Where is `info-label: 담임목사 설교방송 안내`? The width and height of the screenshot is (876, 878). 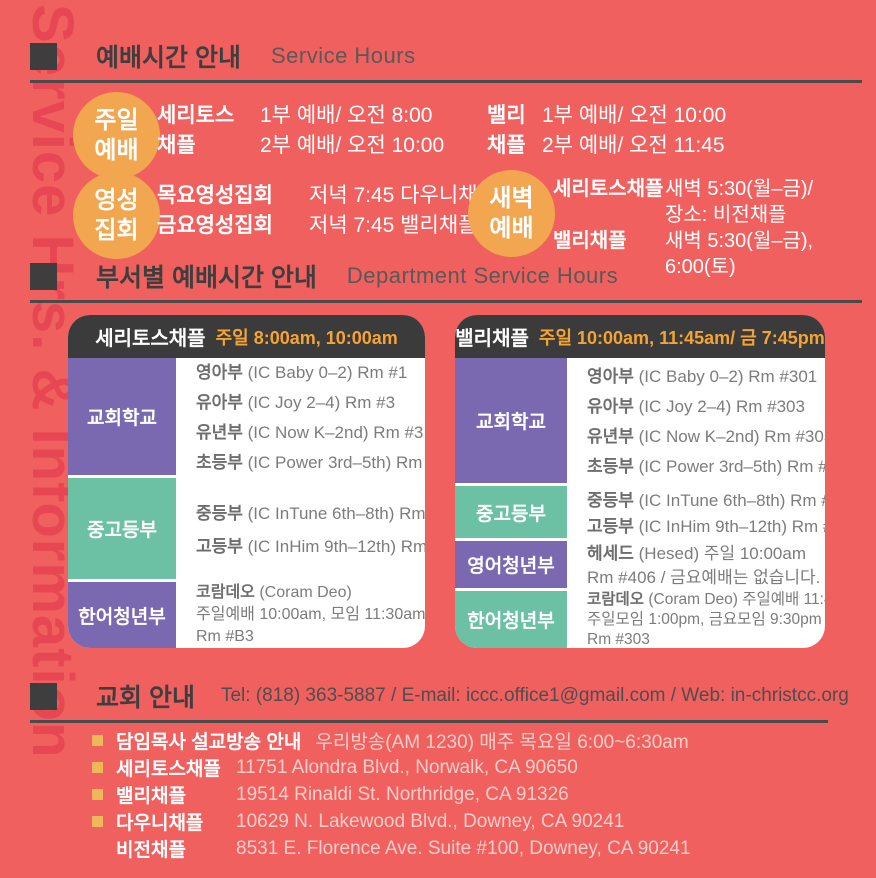
info-label: 담임목사 설교방송 안내 is located at coordinates (209, 742).